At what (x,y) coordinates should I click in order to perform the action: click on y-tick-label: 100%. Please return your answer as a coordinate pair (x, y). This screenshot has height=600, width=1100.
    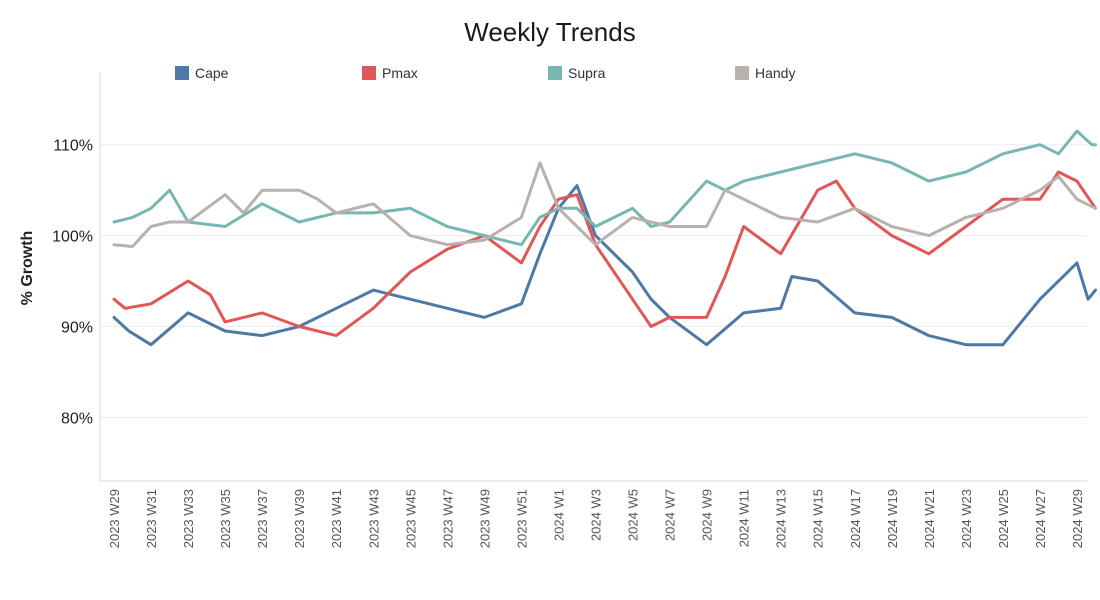
    Looking at the image, I should click on (72, 237).